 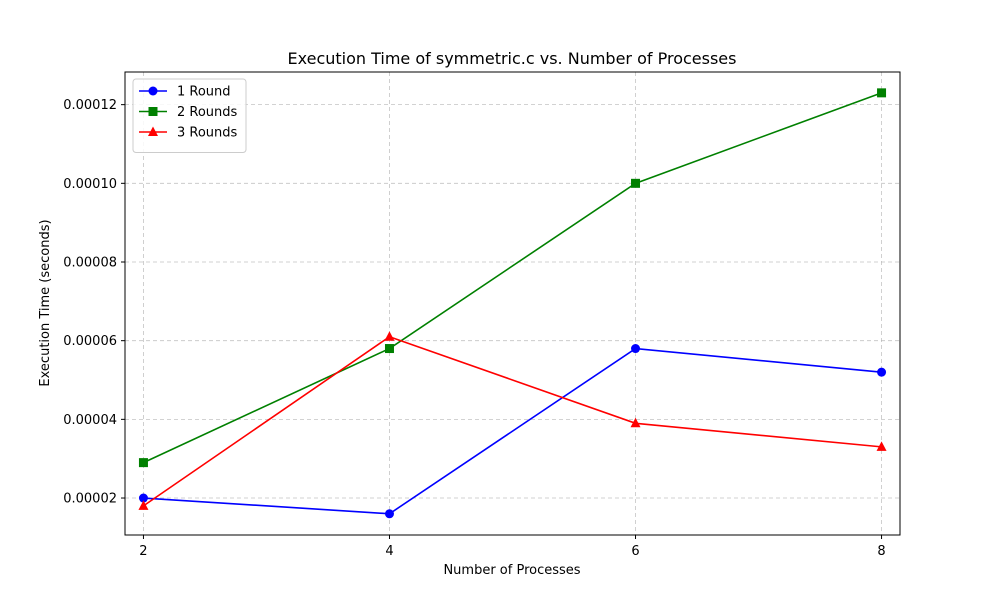 I want to click on x-tick-label: 4, so click(x=389, y=551).